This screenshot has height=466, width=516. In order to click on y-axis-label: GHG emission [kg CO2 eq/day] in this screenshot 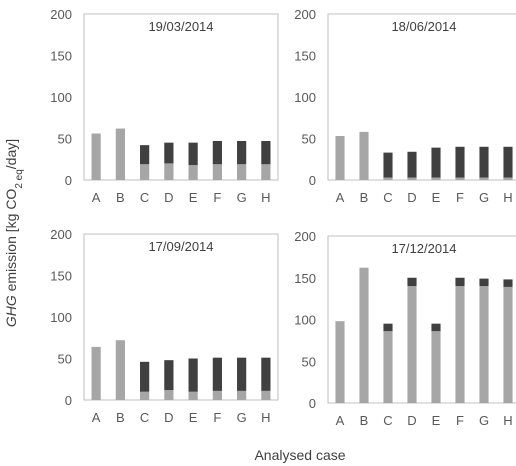, I will do `click(14, 233)`.